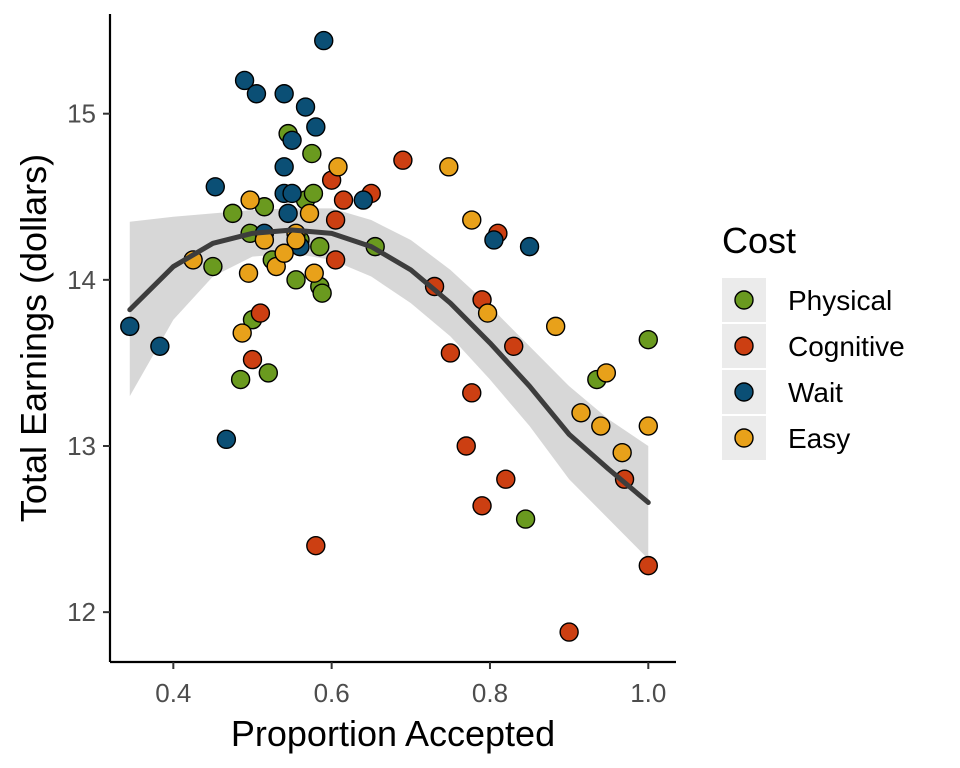 This screenshot has width=960, height=768. Describe the element at coordinates (81, 612) in the screenshot. I see `y-tick-label: 12` at that location.